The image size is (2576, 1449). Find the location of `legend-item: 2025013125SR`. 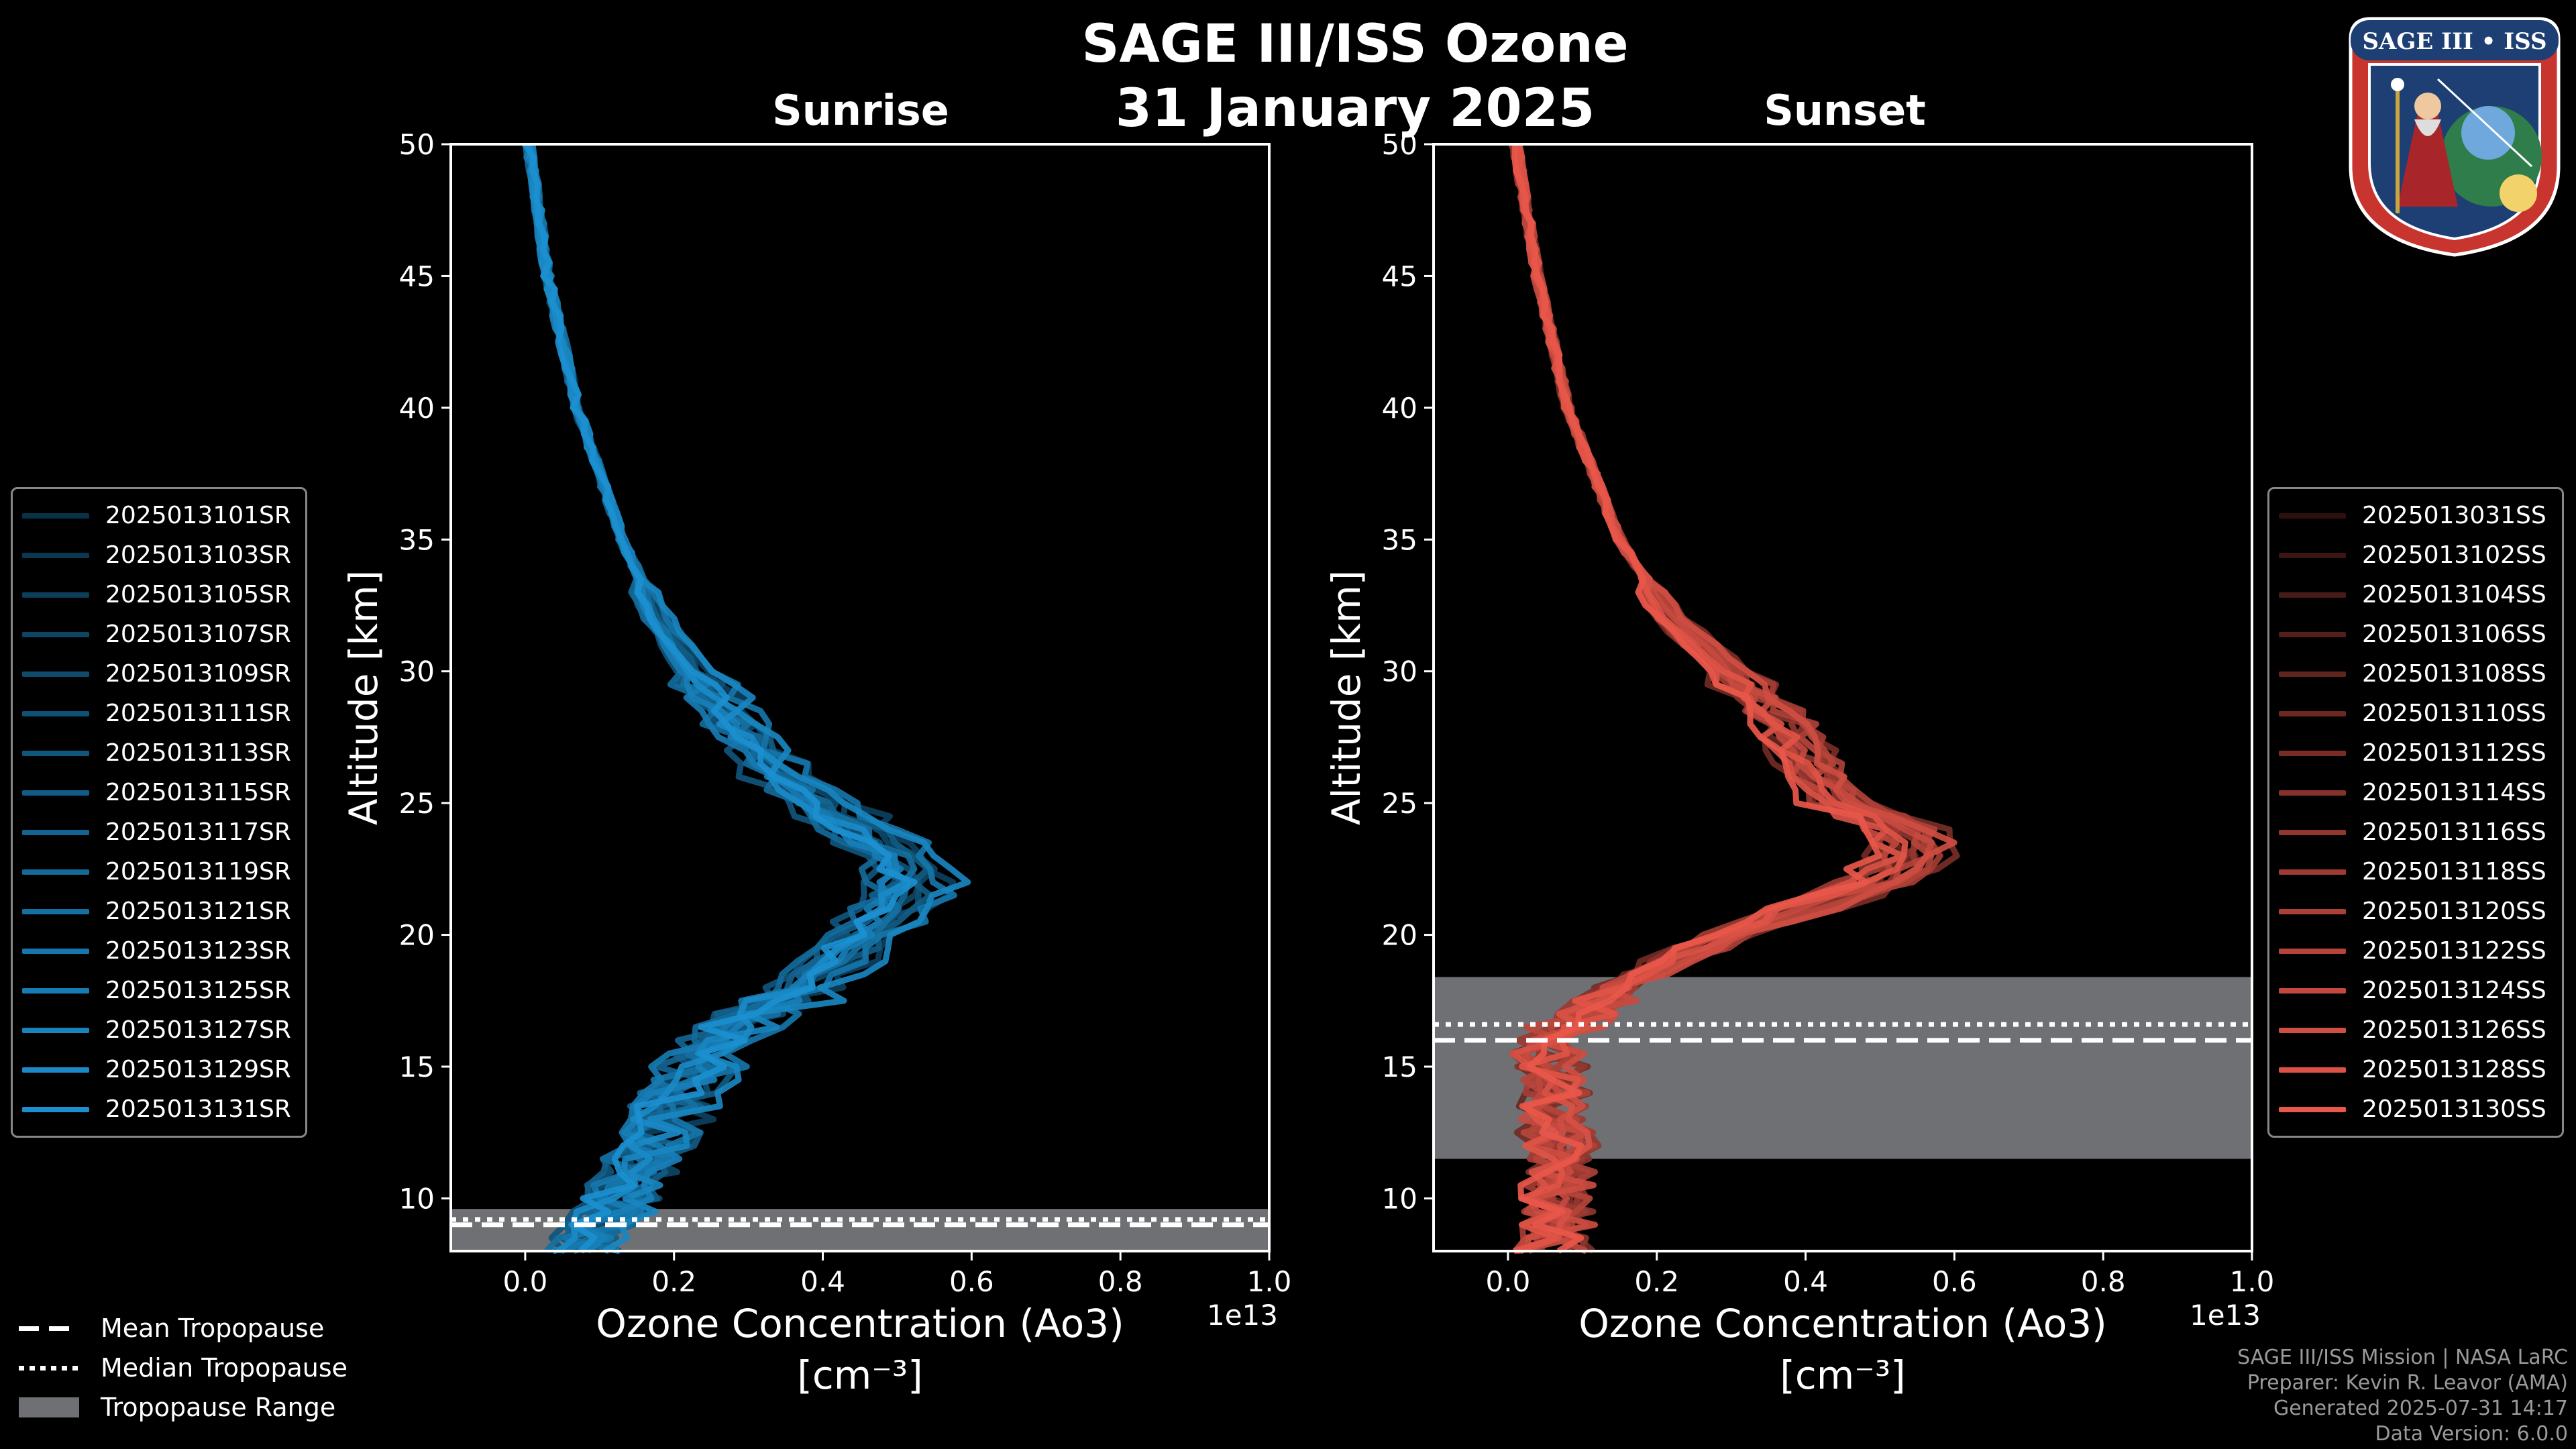

legend-item: 2025013125SR is located at coordinates (159, 990).